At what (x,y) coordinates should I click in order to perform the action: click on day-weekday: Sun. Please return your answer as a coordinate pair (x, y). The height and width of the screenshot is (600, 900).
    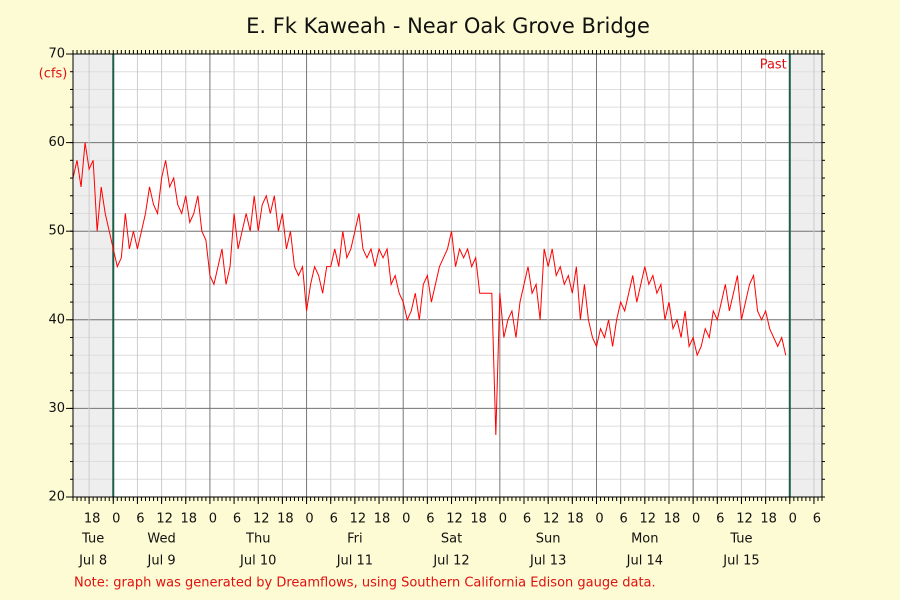
    Looking at the image, I should click on (548, 539).